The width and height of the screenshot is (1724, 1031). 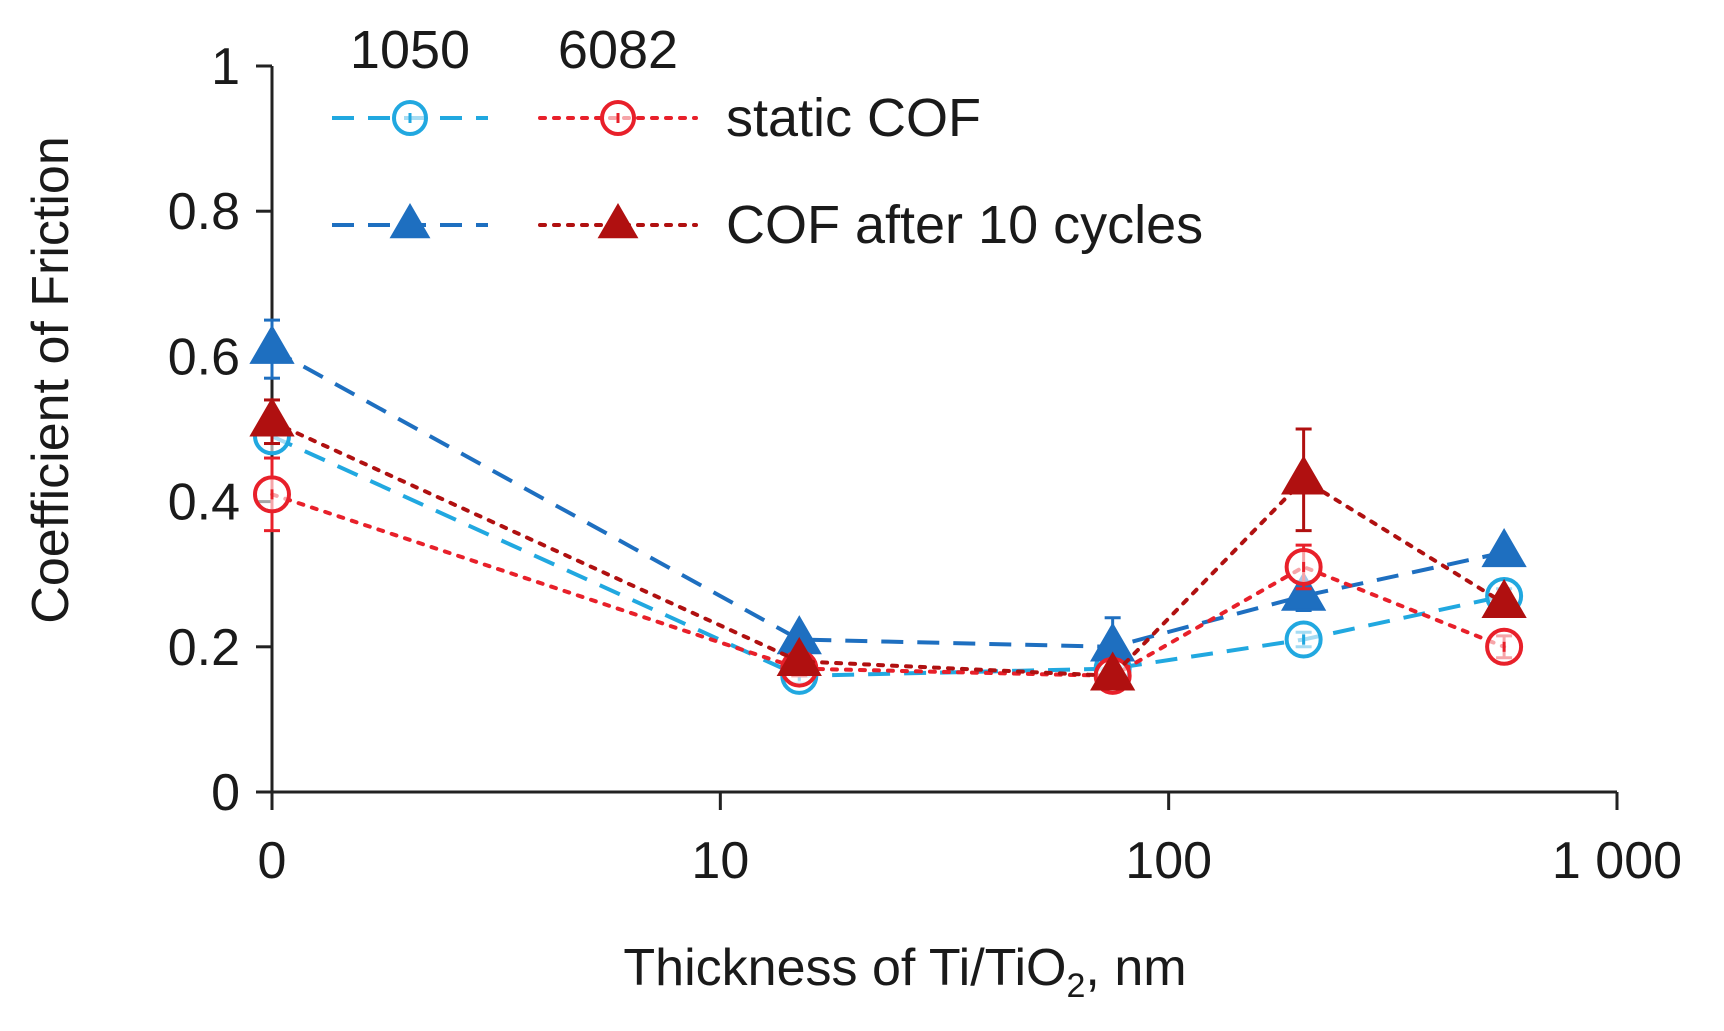 I want to click on y-tick-label: 0.2, so click(x=204, y=648).